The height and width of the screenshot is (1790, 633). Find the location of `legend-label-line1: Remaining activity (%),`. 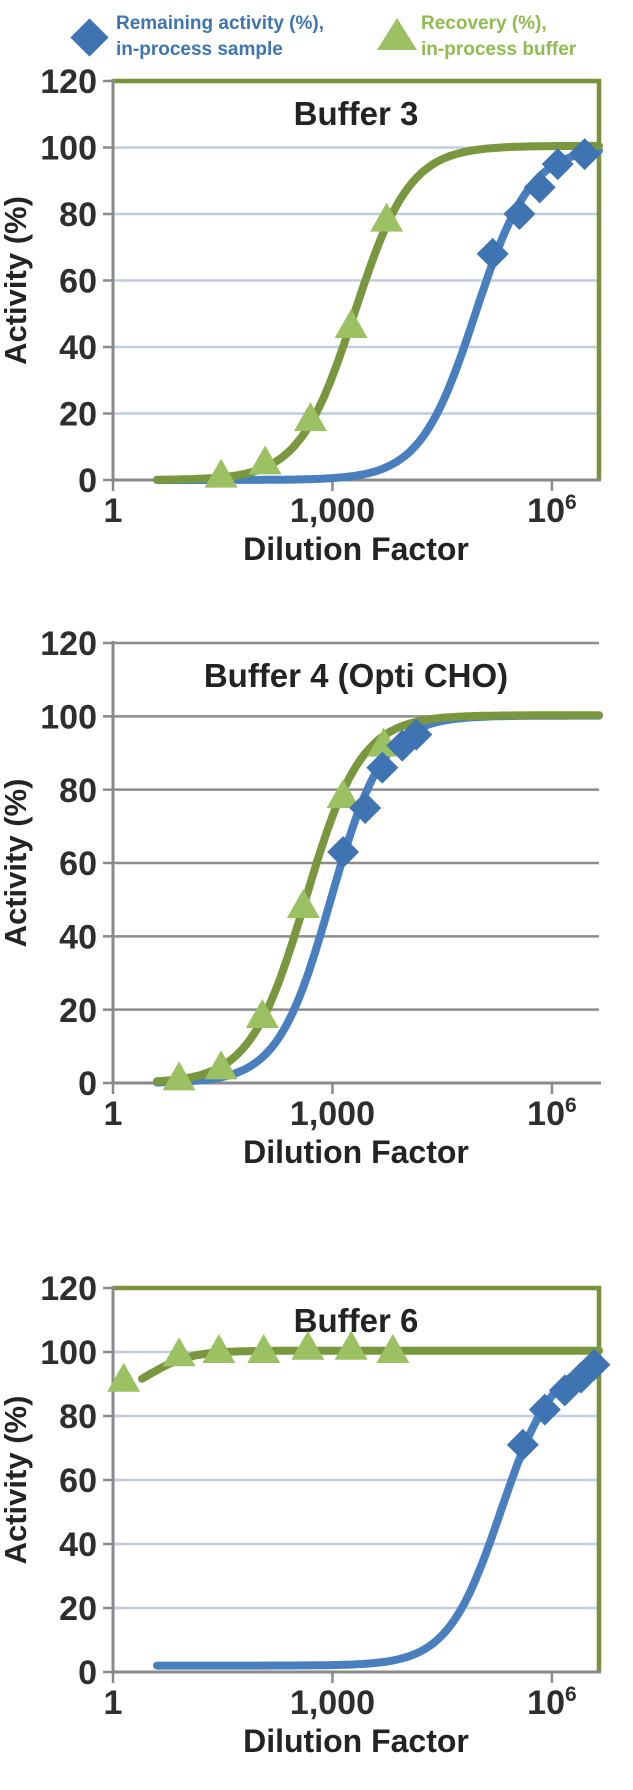

legend-label-line1: Remaining activity (%), is located at coordinates (220, 23).